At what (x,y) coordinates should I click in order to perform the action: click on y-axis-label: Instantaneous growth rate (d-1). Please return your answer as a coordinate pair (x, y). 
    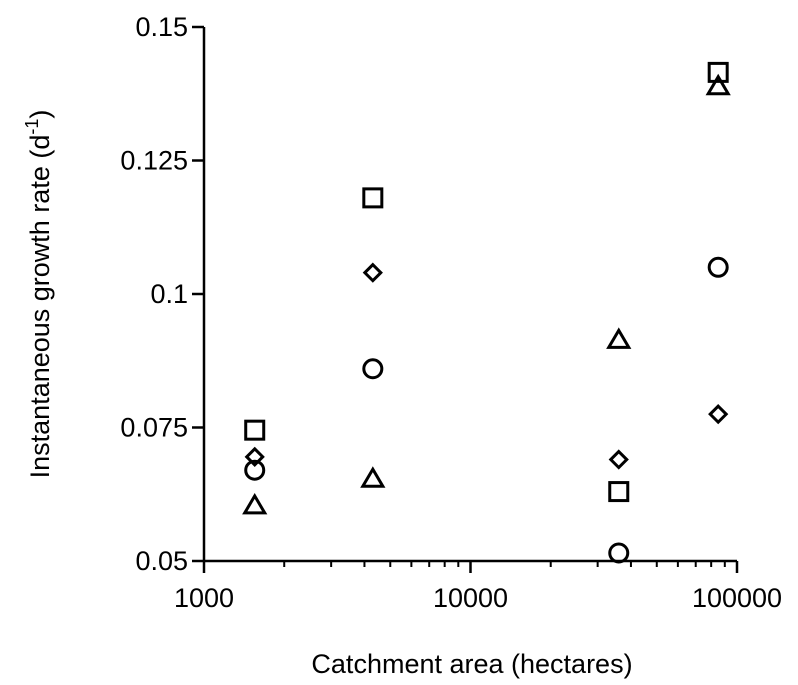
    Looking at the image, I should click on (38, 294).